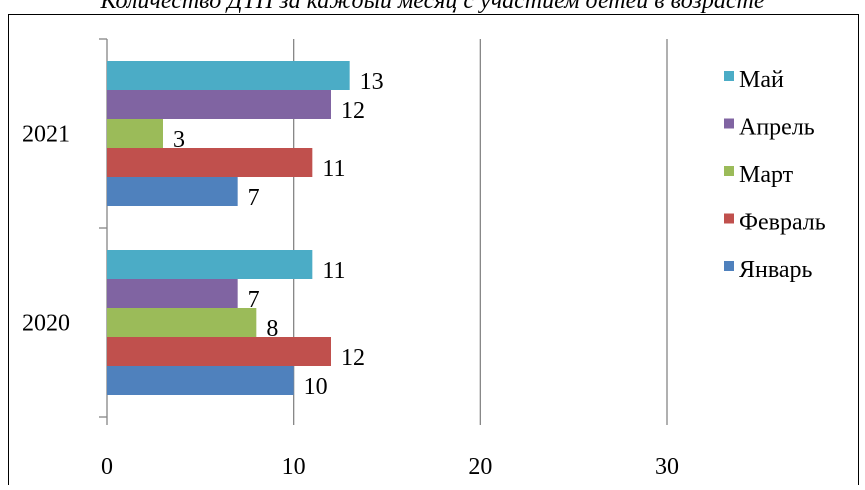 Image resolution: width=865 pixels, height=490 pixels. I want to click on legend-label: Апрель, so click(777, 128).